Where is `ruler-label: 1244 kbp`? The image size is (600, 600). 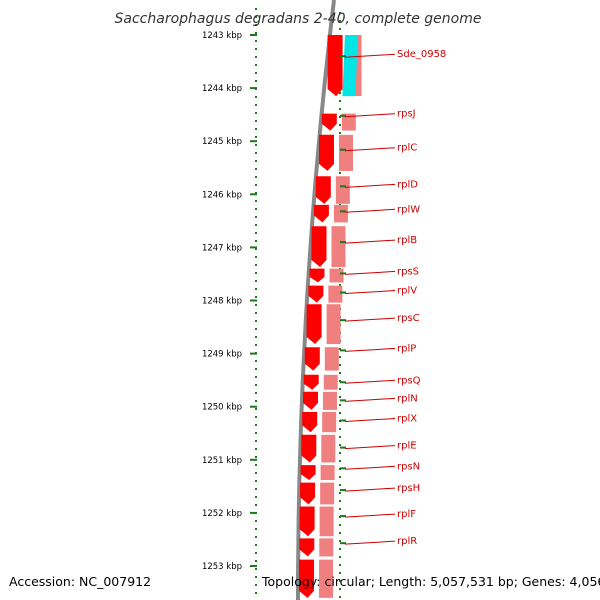
ruler-label: 1244 kbp is located at coordinates (222, 89).